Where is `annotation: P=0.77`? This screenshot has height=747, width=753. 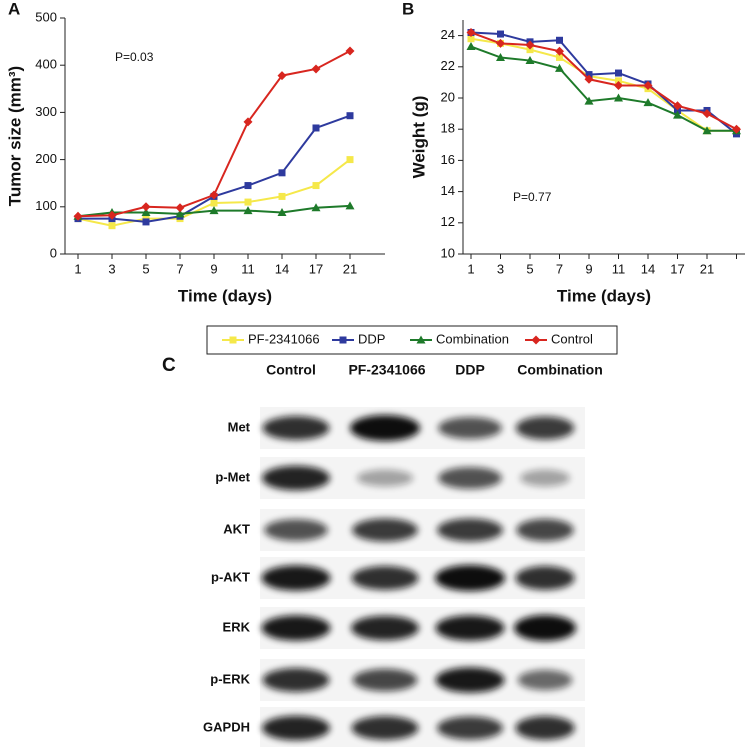
annotation: P=0.77 is located at coordinates (532, 197).